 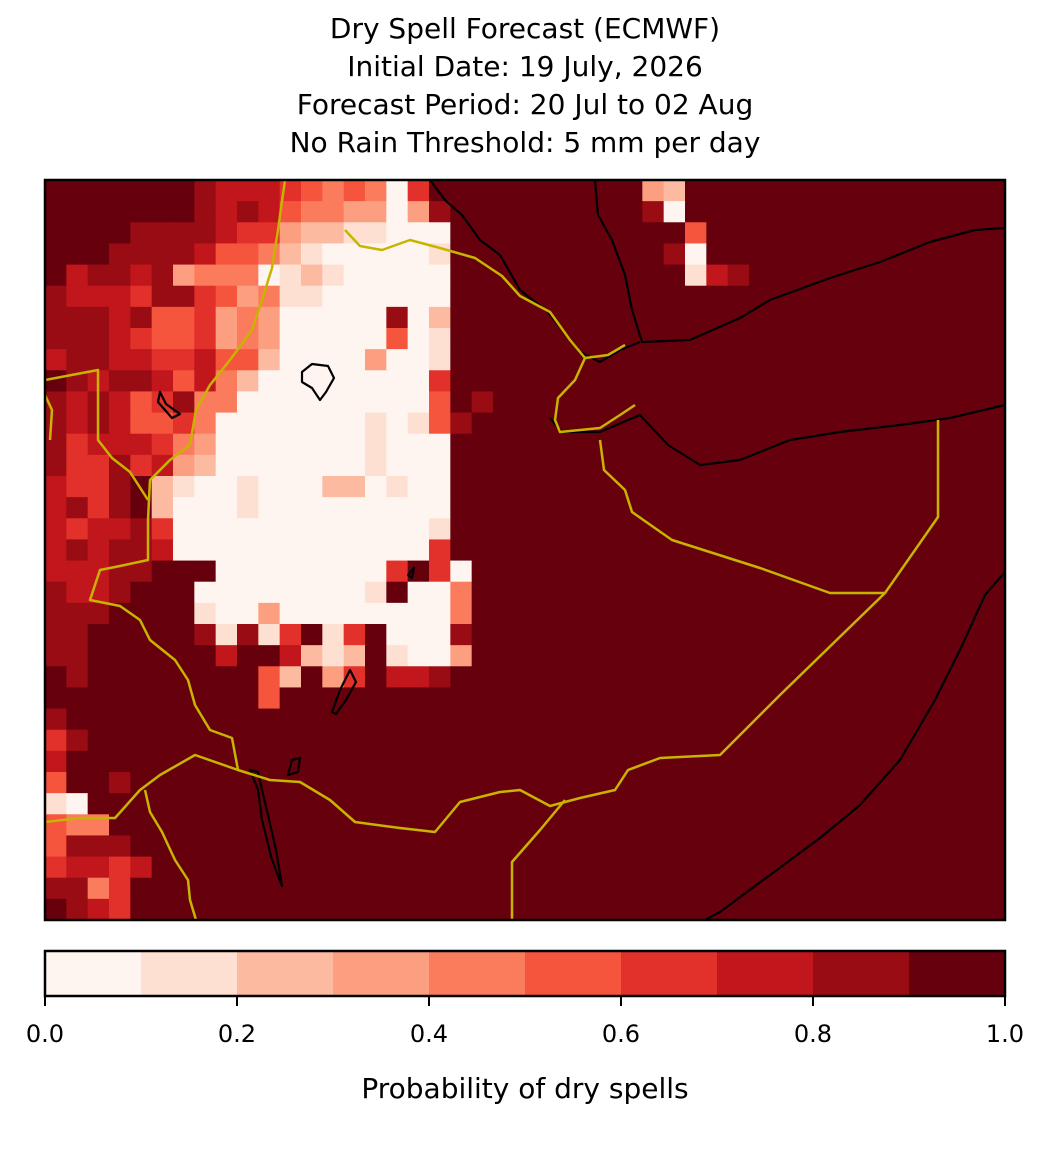 What do you see at coordinates (45, 1034) in the screenshot?
I see `colorbar-tick-label: 0.0` at bounding box center [45, 1034].